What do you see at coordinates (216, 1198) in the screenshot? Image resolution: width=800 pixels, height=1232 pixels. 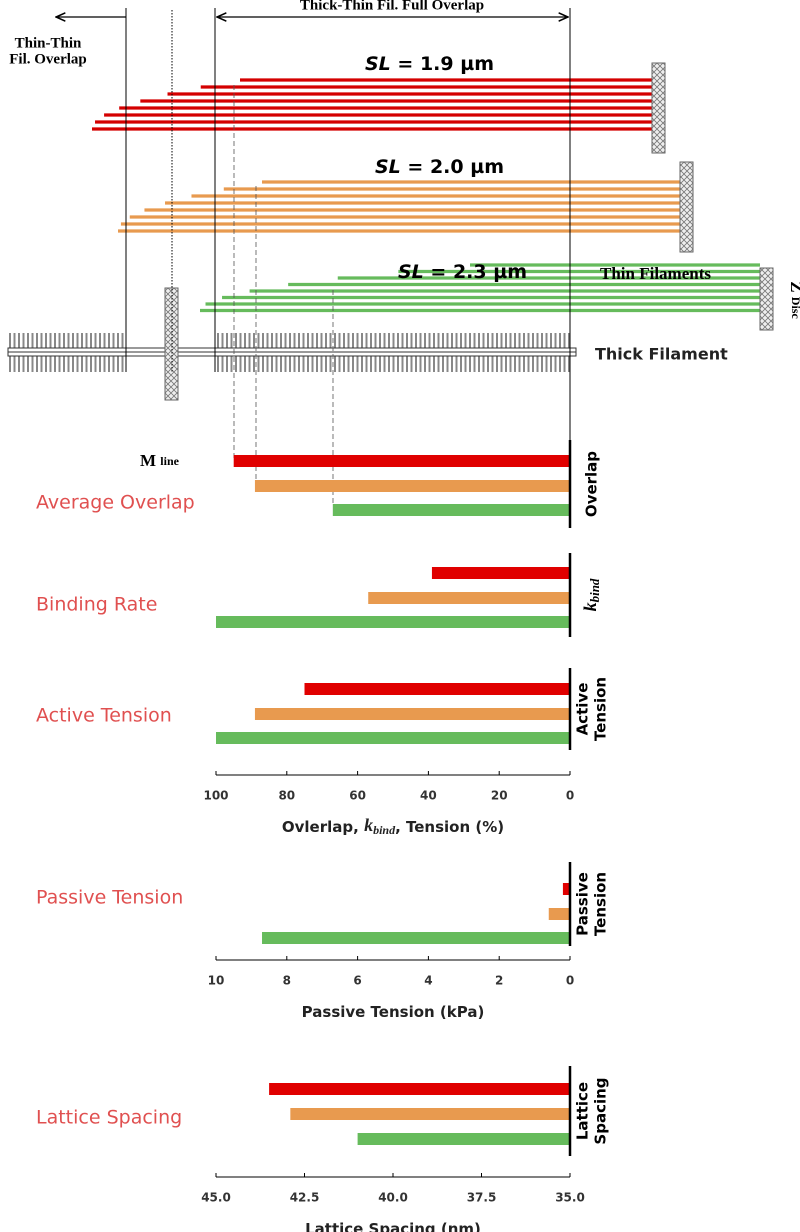 I see `x-tick-label: 45.0` at bounding box center [216, 1198].